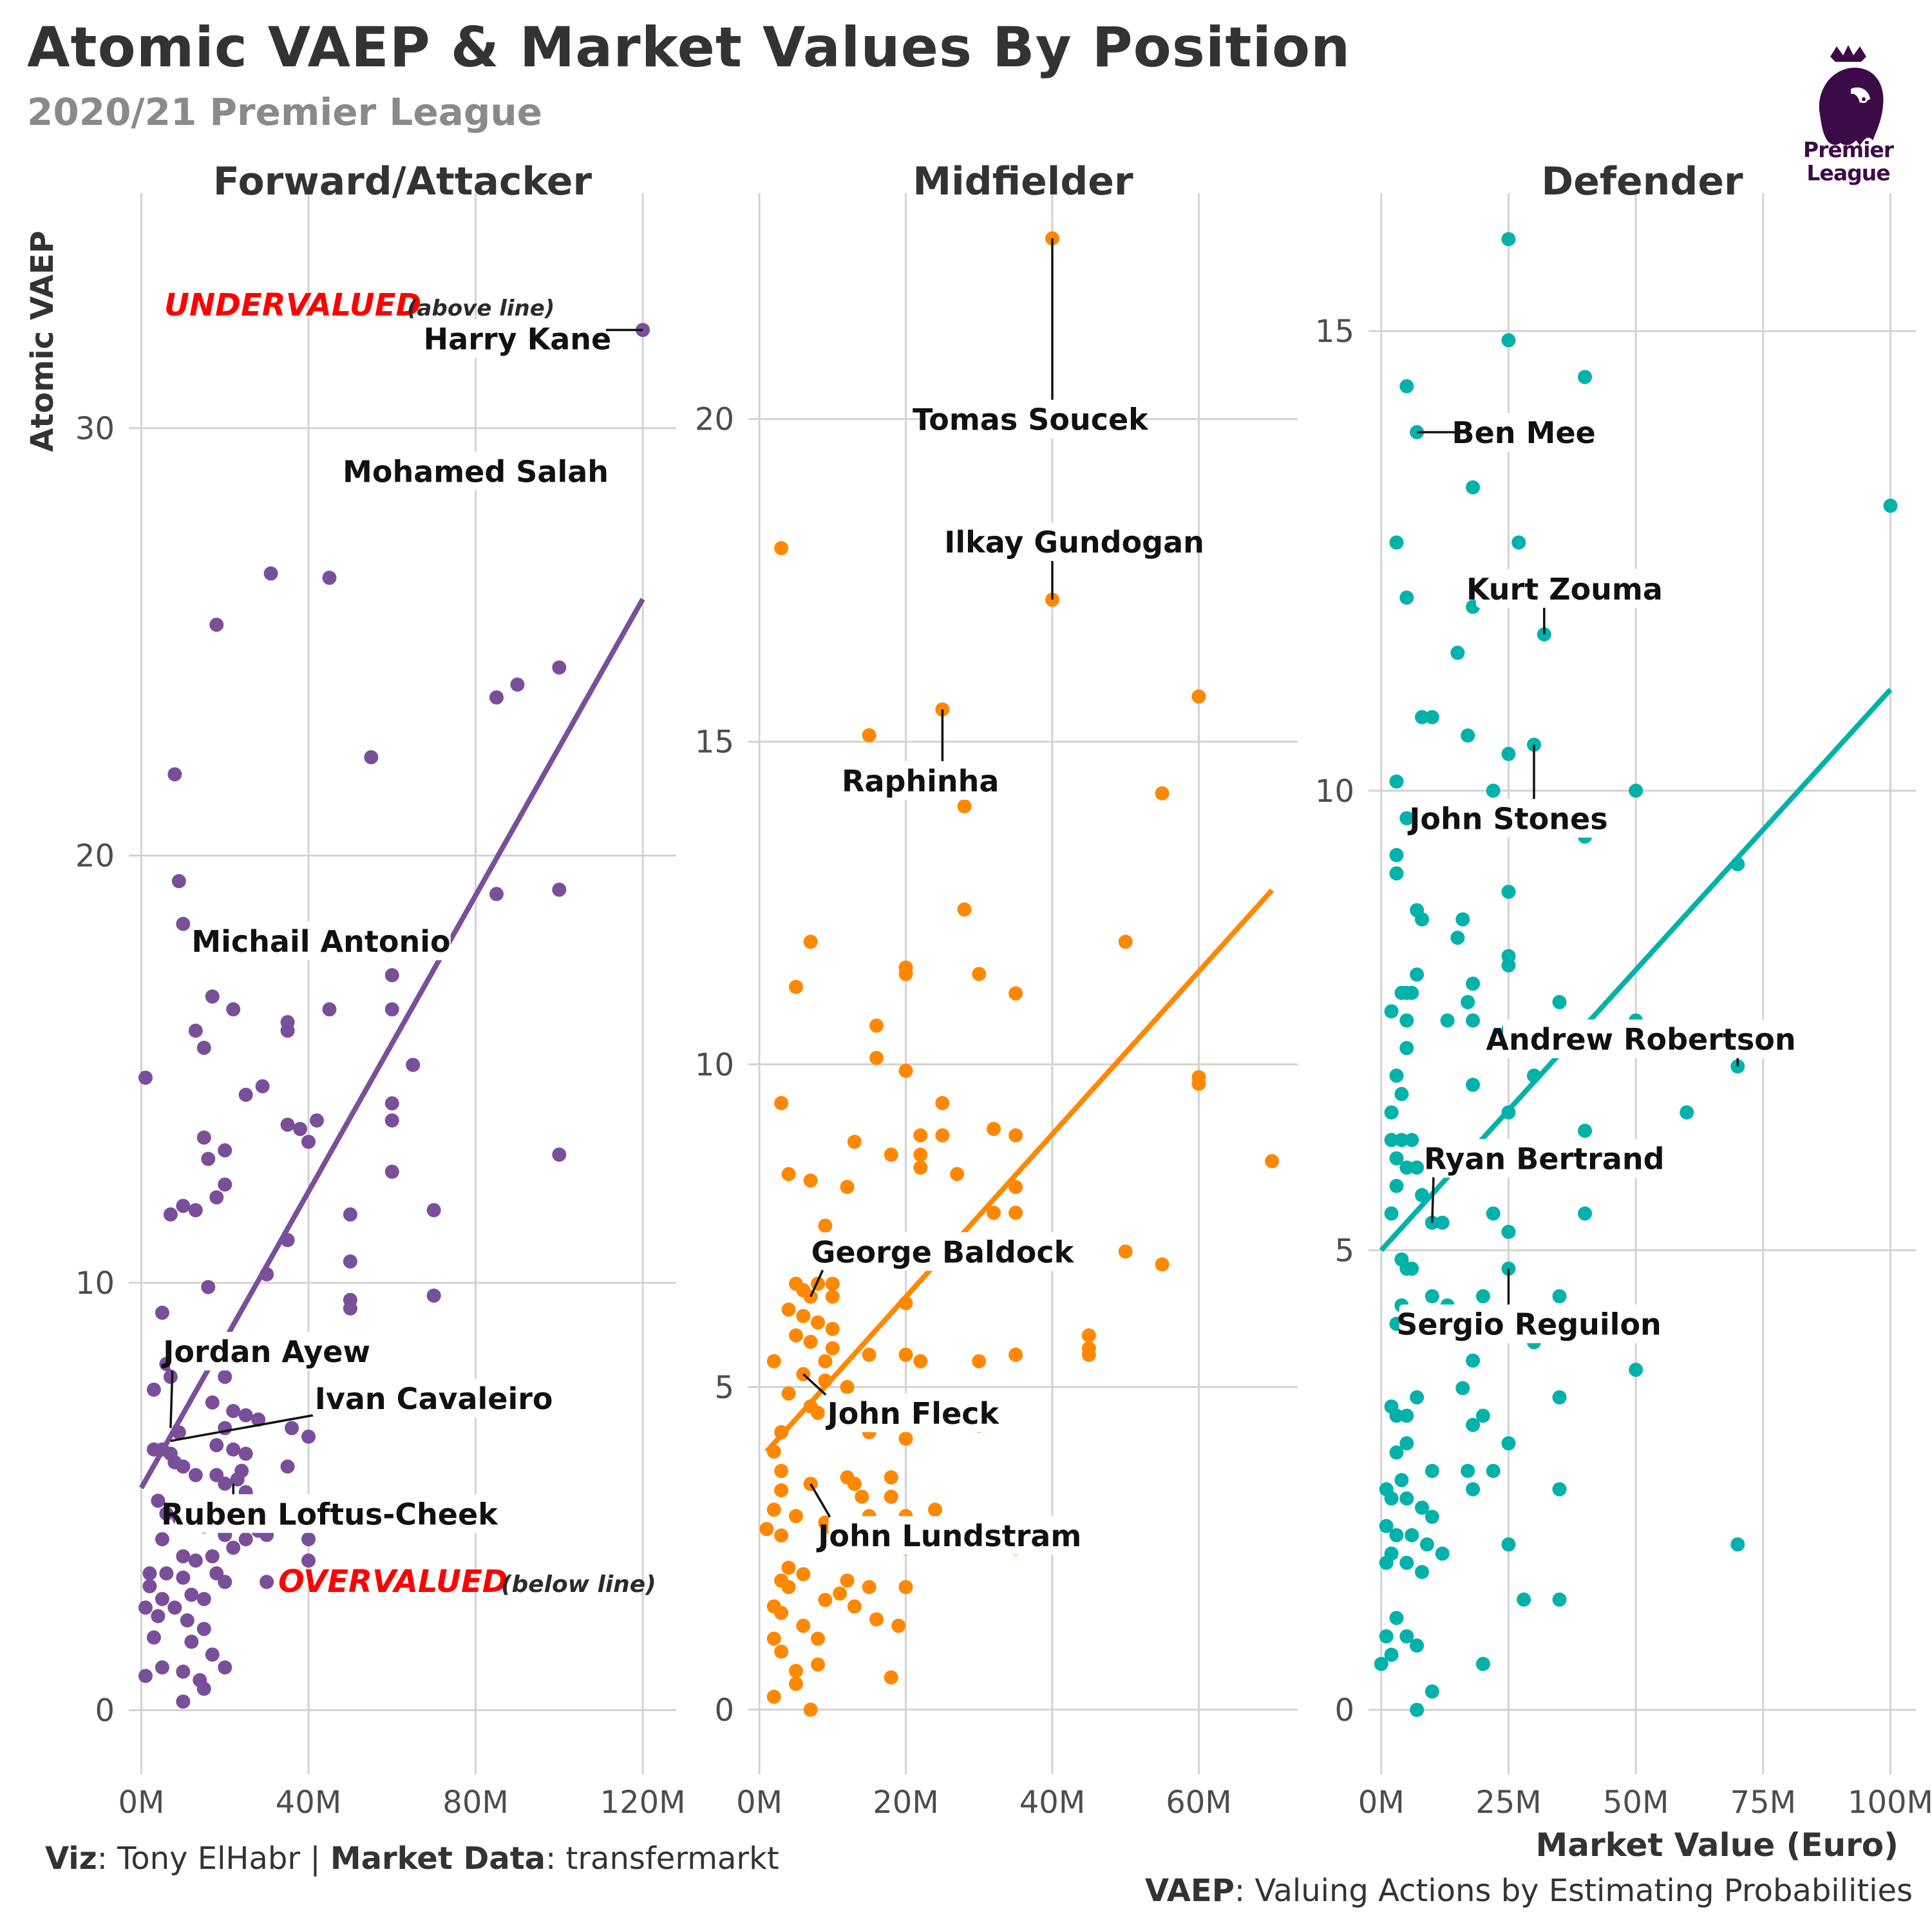 This screenshot has height=1932, width=1932. What do you see at coordinates (715, 743) in the screenshot?
I see `y-tick-label: 15` at bounding box center [715, 743].